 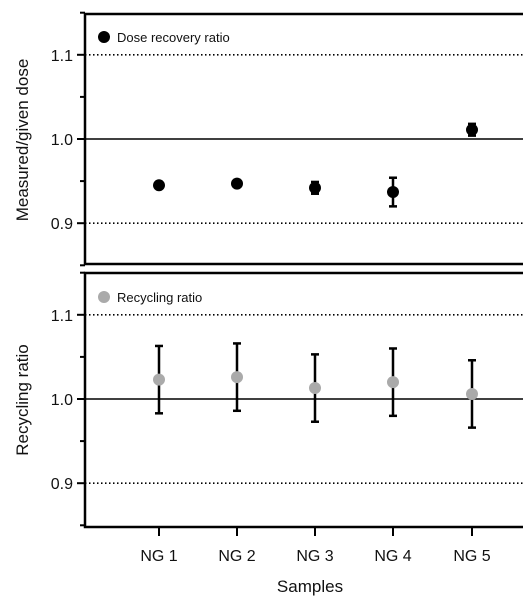 What do you see at coordinates (173, 37) in the screenshot?
I see `legend-label: Dose recovery ratio` at bounding box center [173, 37].